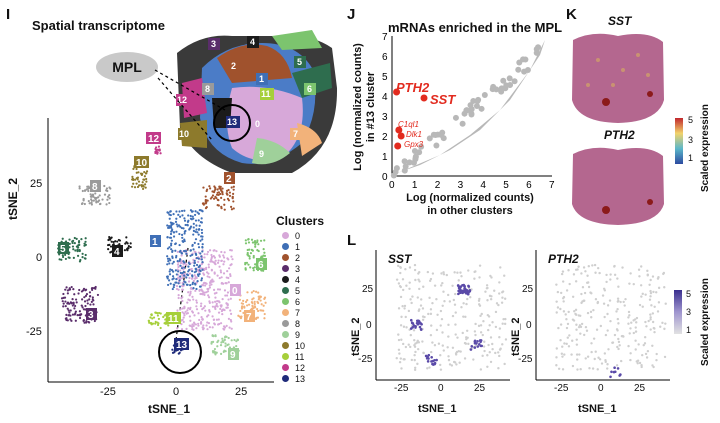 Image resolution: width=720 pixels, height=423 pixels. What do you see at coordinates (249, 317) in the screenshot?
I see `cluster-box-label-7: 7` at bounding box center [249, 317].